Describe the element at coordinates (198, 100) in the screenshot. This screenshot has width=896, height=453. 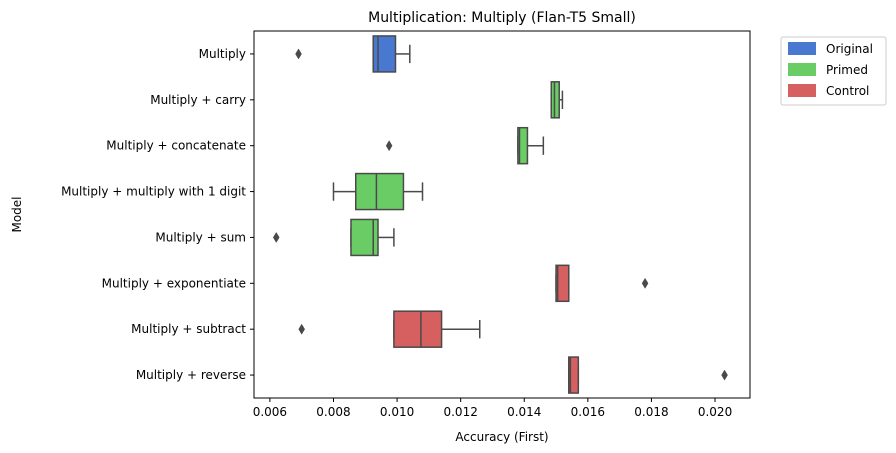
I see `y-tick-label: Multiply + carry` at that location.